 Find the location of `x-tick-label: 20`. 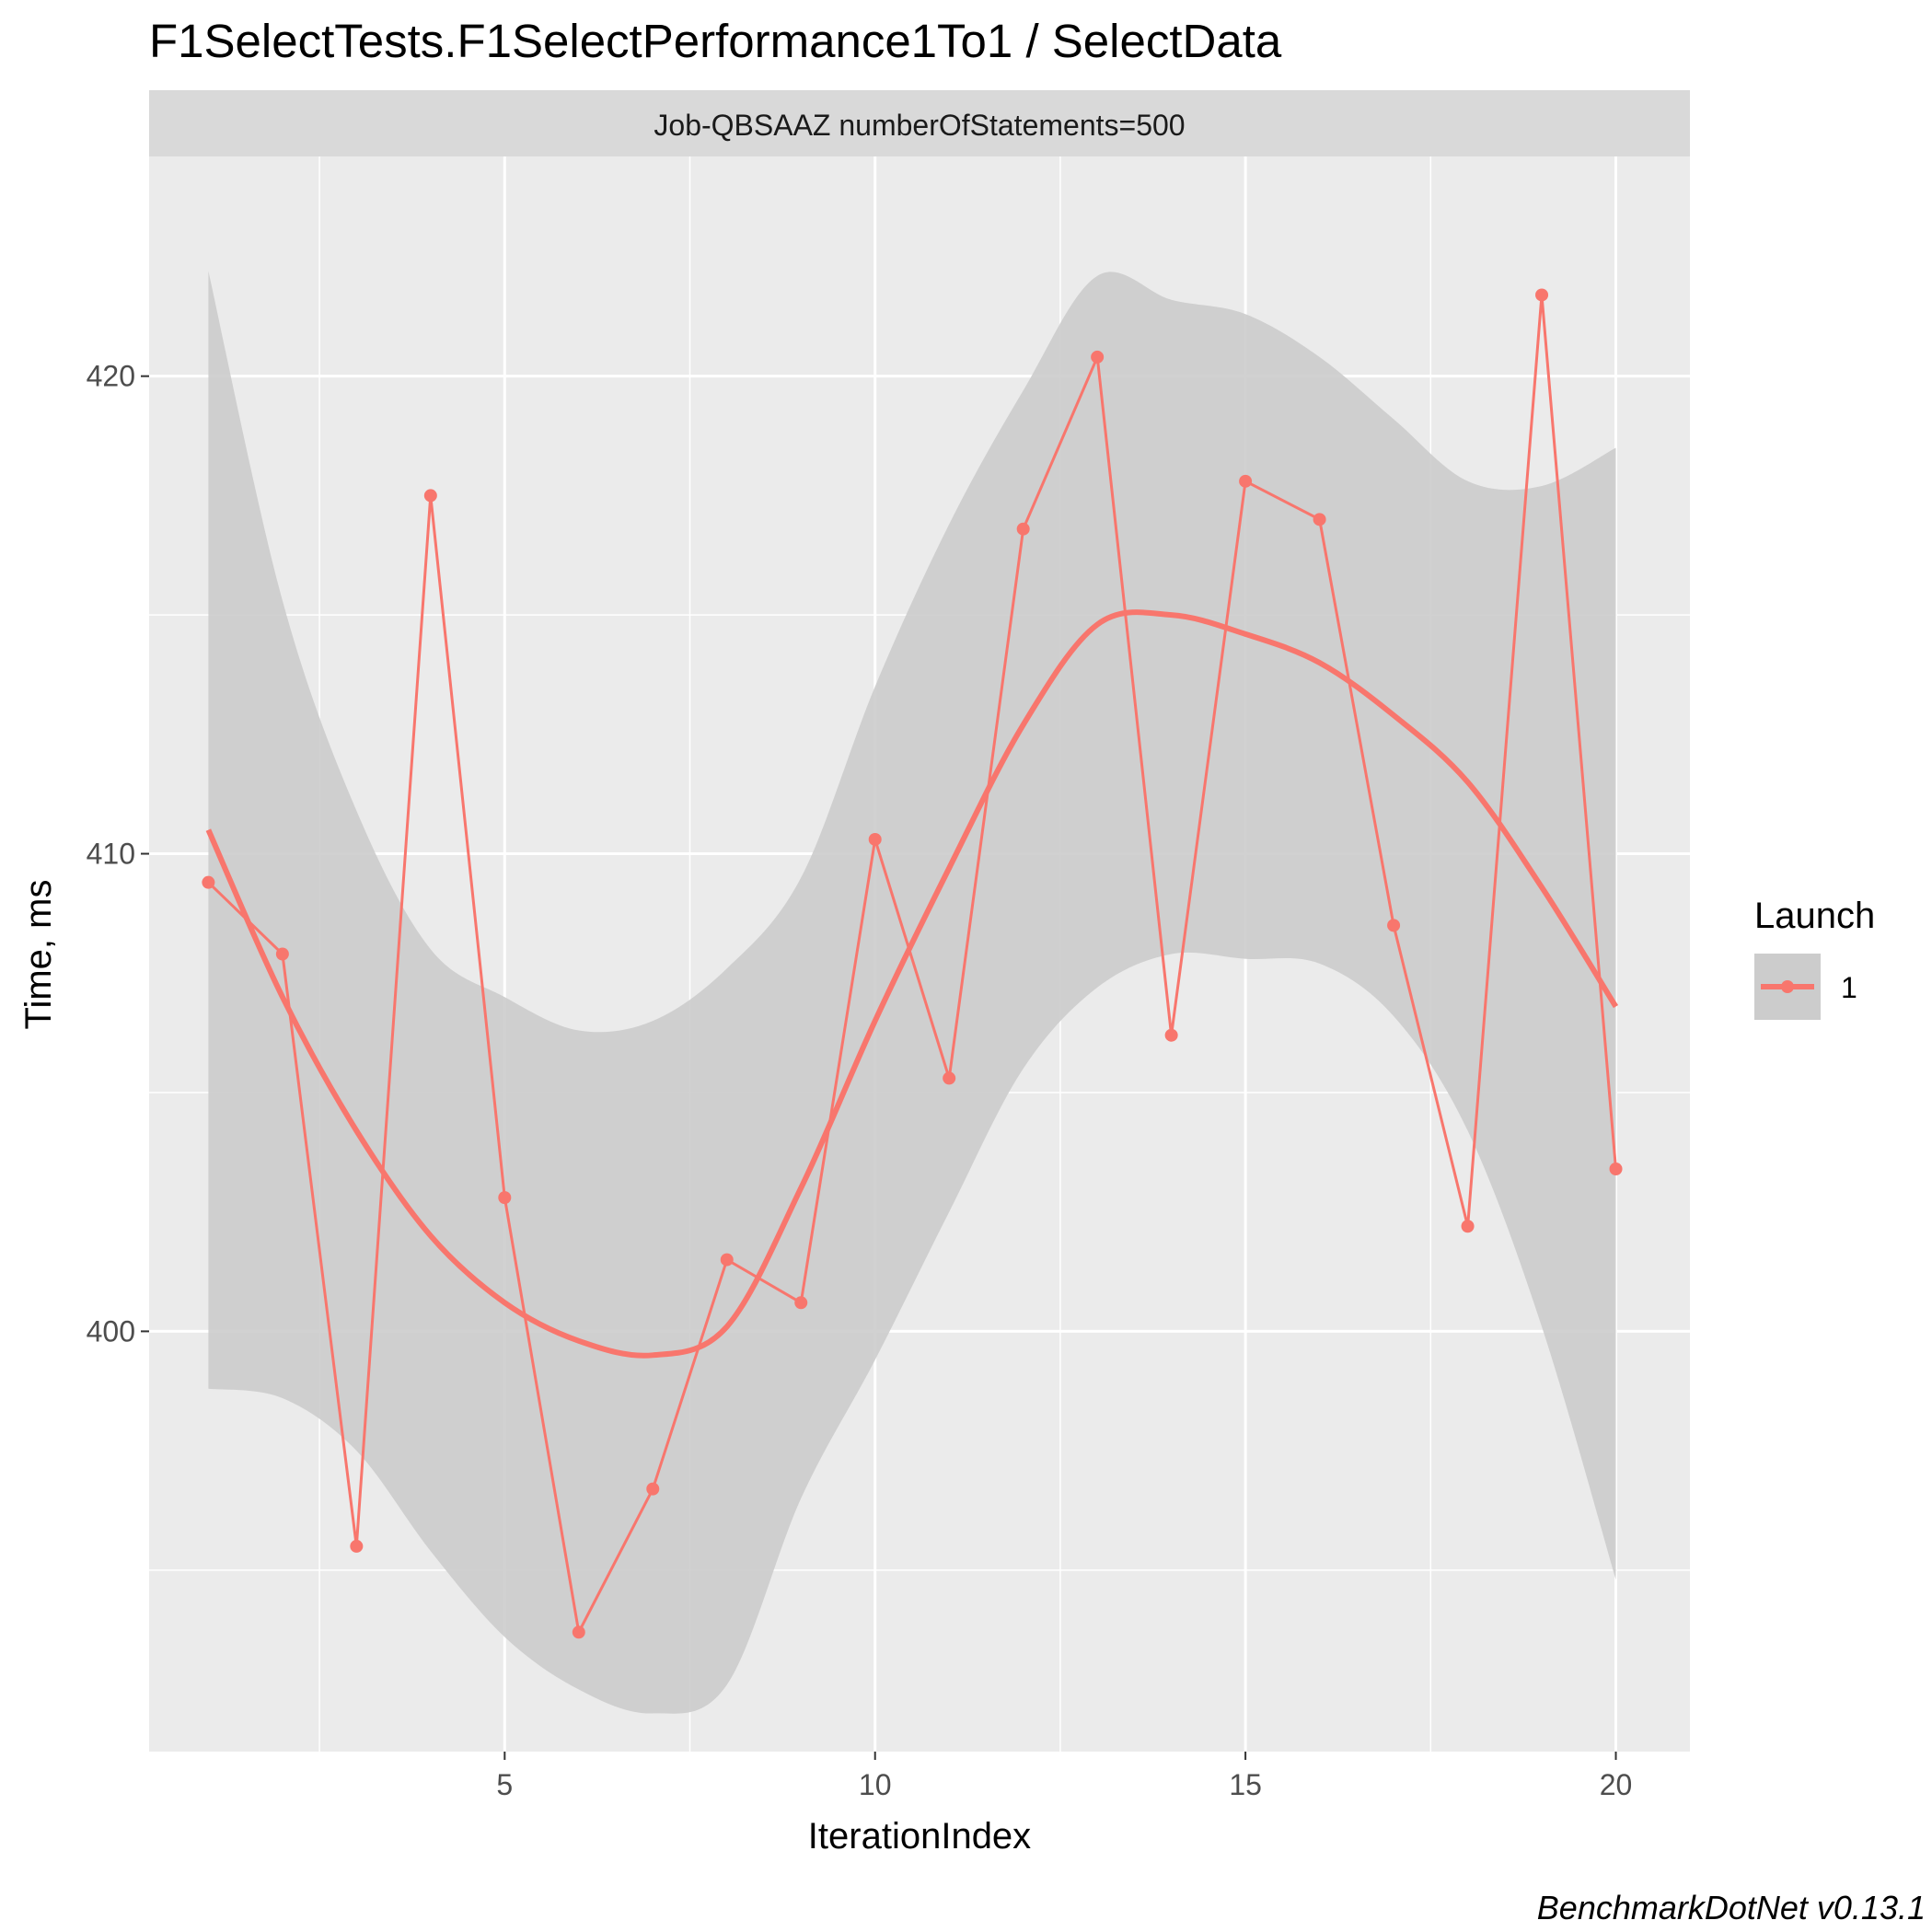

x-tick-label: 20 is located at coordinates (1616, 1785).